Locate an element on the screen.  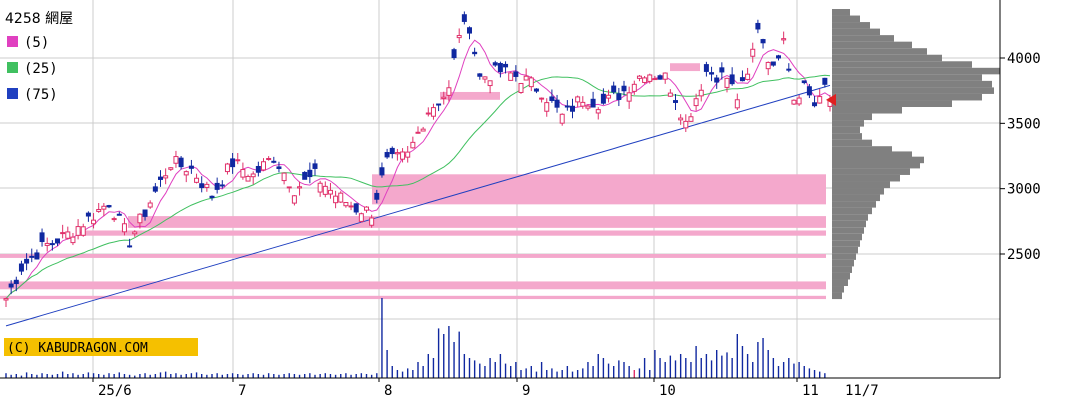
legend-swatch-ma25 is located at coordinates (12, 67).